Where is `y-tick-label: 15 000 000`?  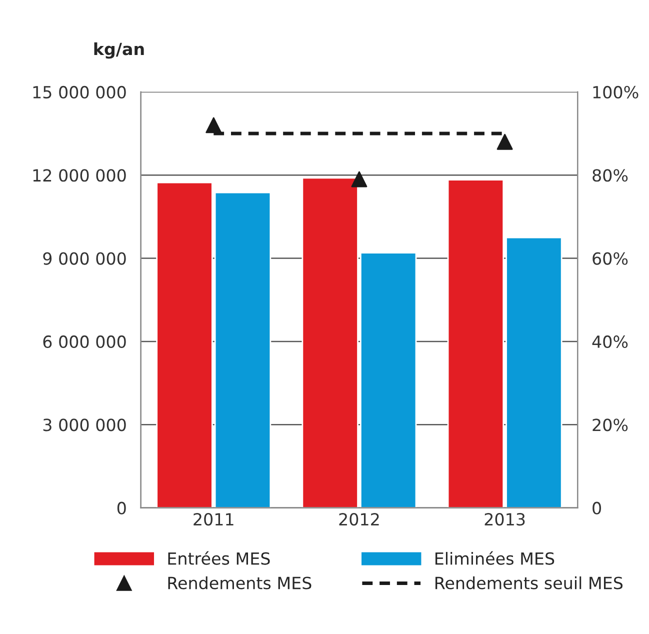 y-tick-label: 15 000 000 is located at coordinates (79, 92).